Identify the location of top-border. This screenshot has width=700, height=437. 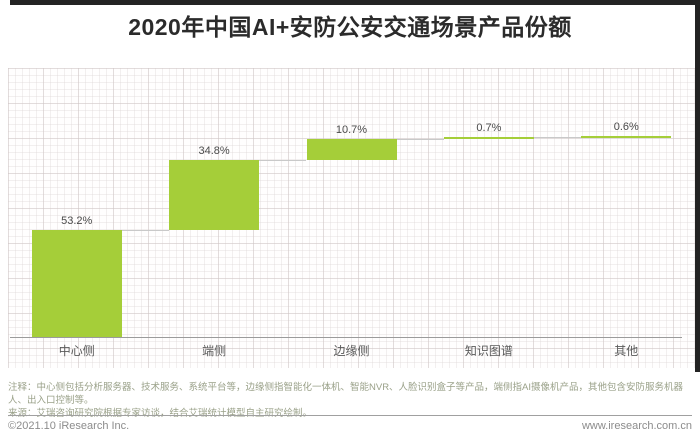
(355, 2).